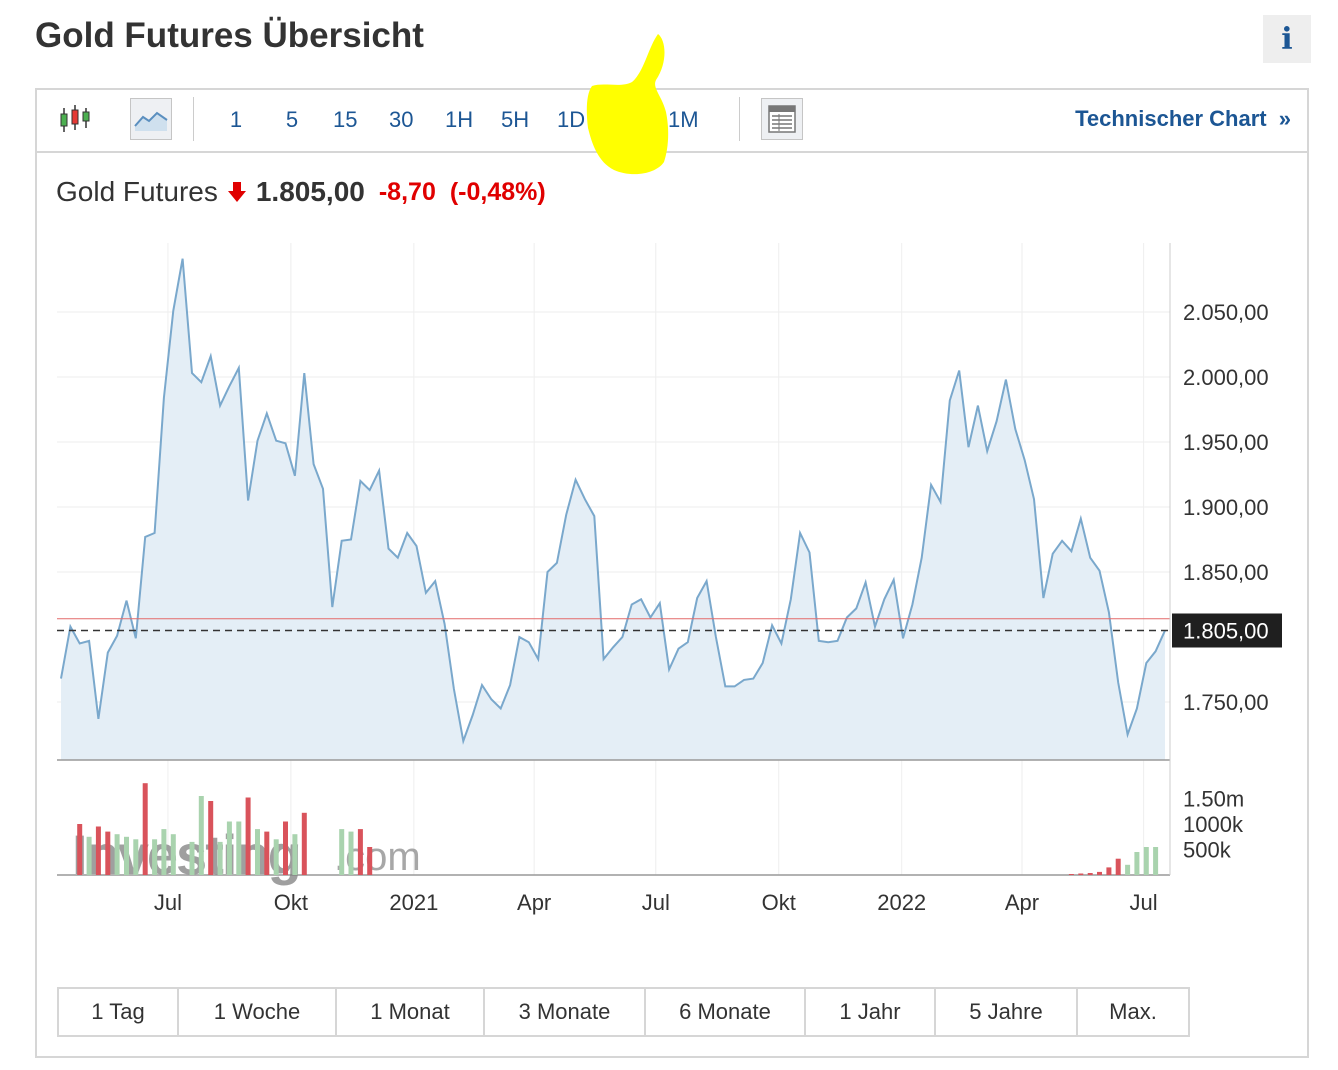  I want to click on candlestick-icon, so click(75, 119).